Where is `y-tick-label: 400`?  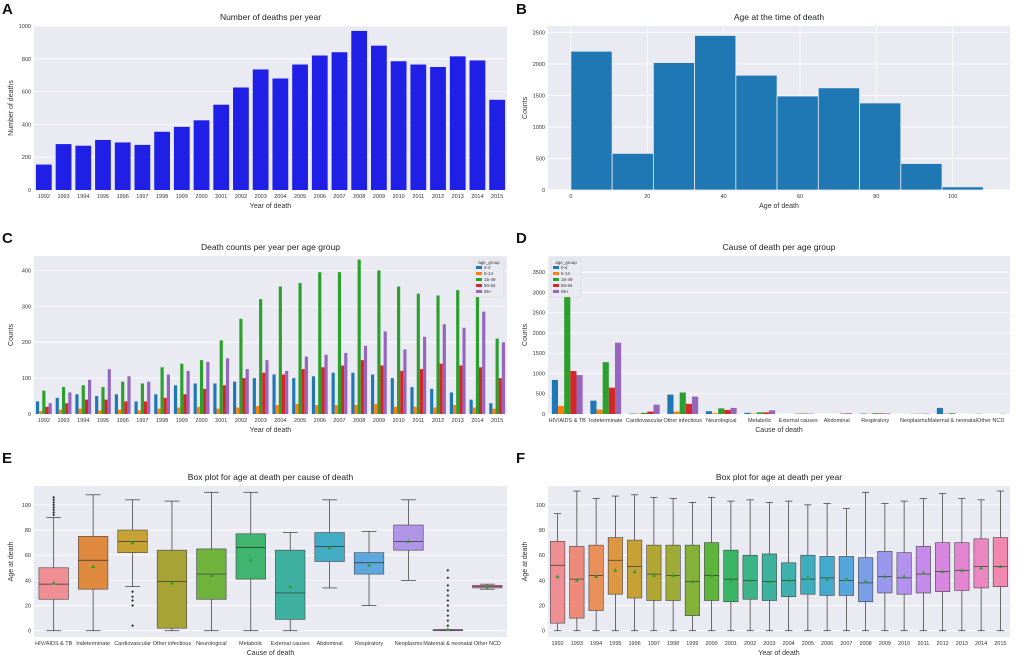
y-tick-label: 400 is located at coordinates (26, 125).